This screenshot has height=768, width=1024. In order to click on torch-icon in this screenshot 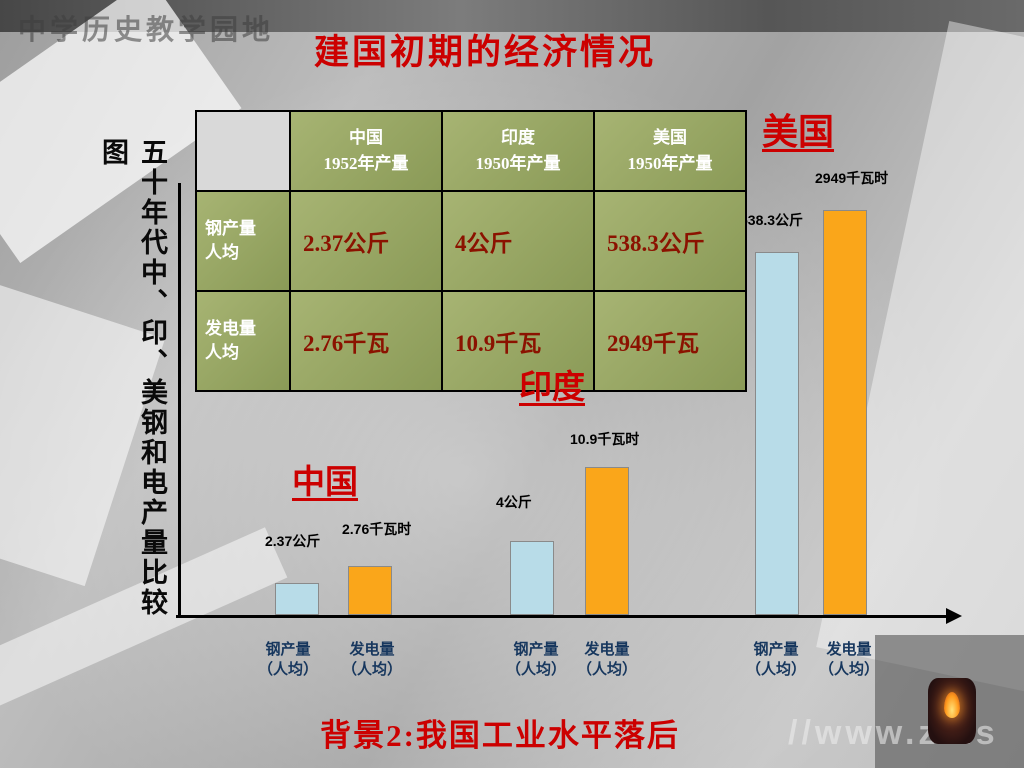, I will do `click(952, 711)`.